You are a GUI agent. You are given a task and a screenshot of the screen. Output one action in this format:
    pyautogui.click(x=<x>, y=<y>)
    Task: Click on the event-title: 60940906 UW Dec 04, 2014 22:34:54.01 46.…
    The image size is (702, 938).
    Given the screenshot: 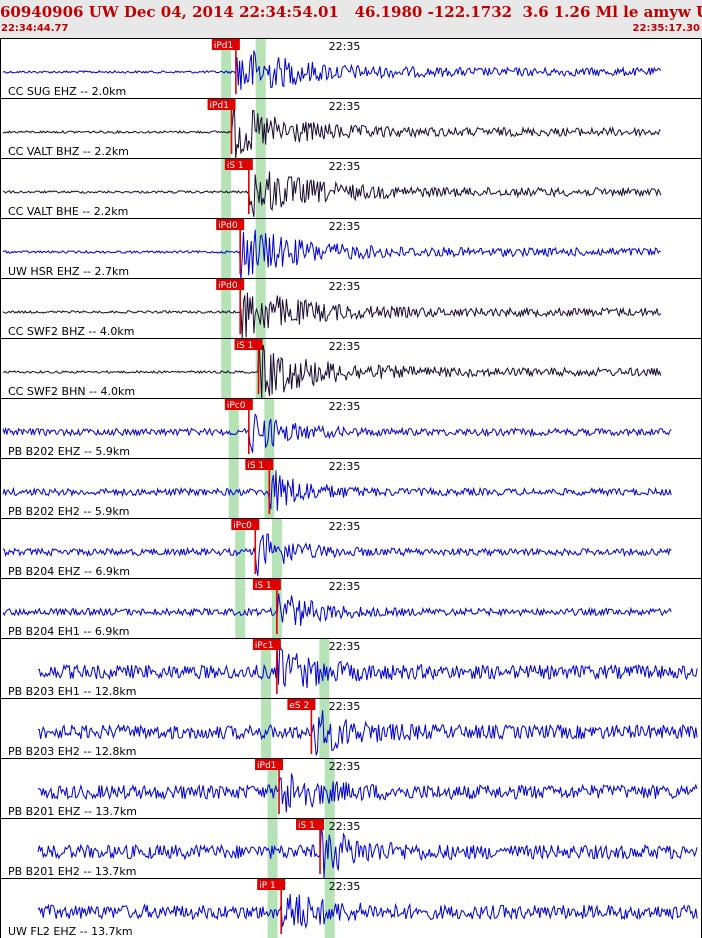 What is the action you would take?
    pyautogui.click(x=351, y=12)
    